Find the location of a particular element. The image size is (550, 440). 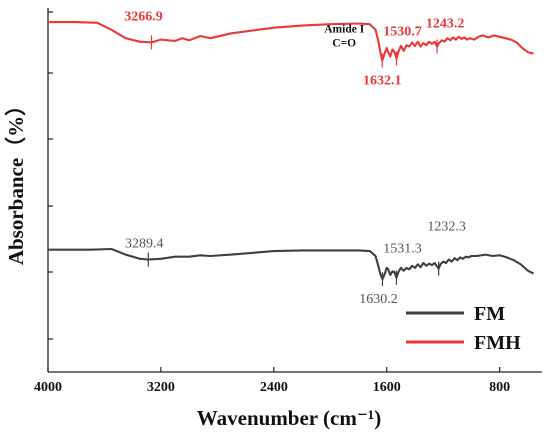

peak-label: 1531.3 is located at coordinates (402, 249).